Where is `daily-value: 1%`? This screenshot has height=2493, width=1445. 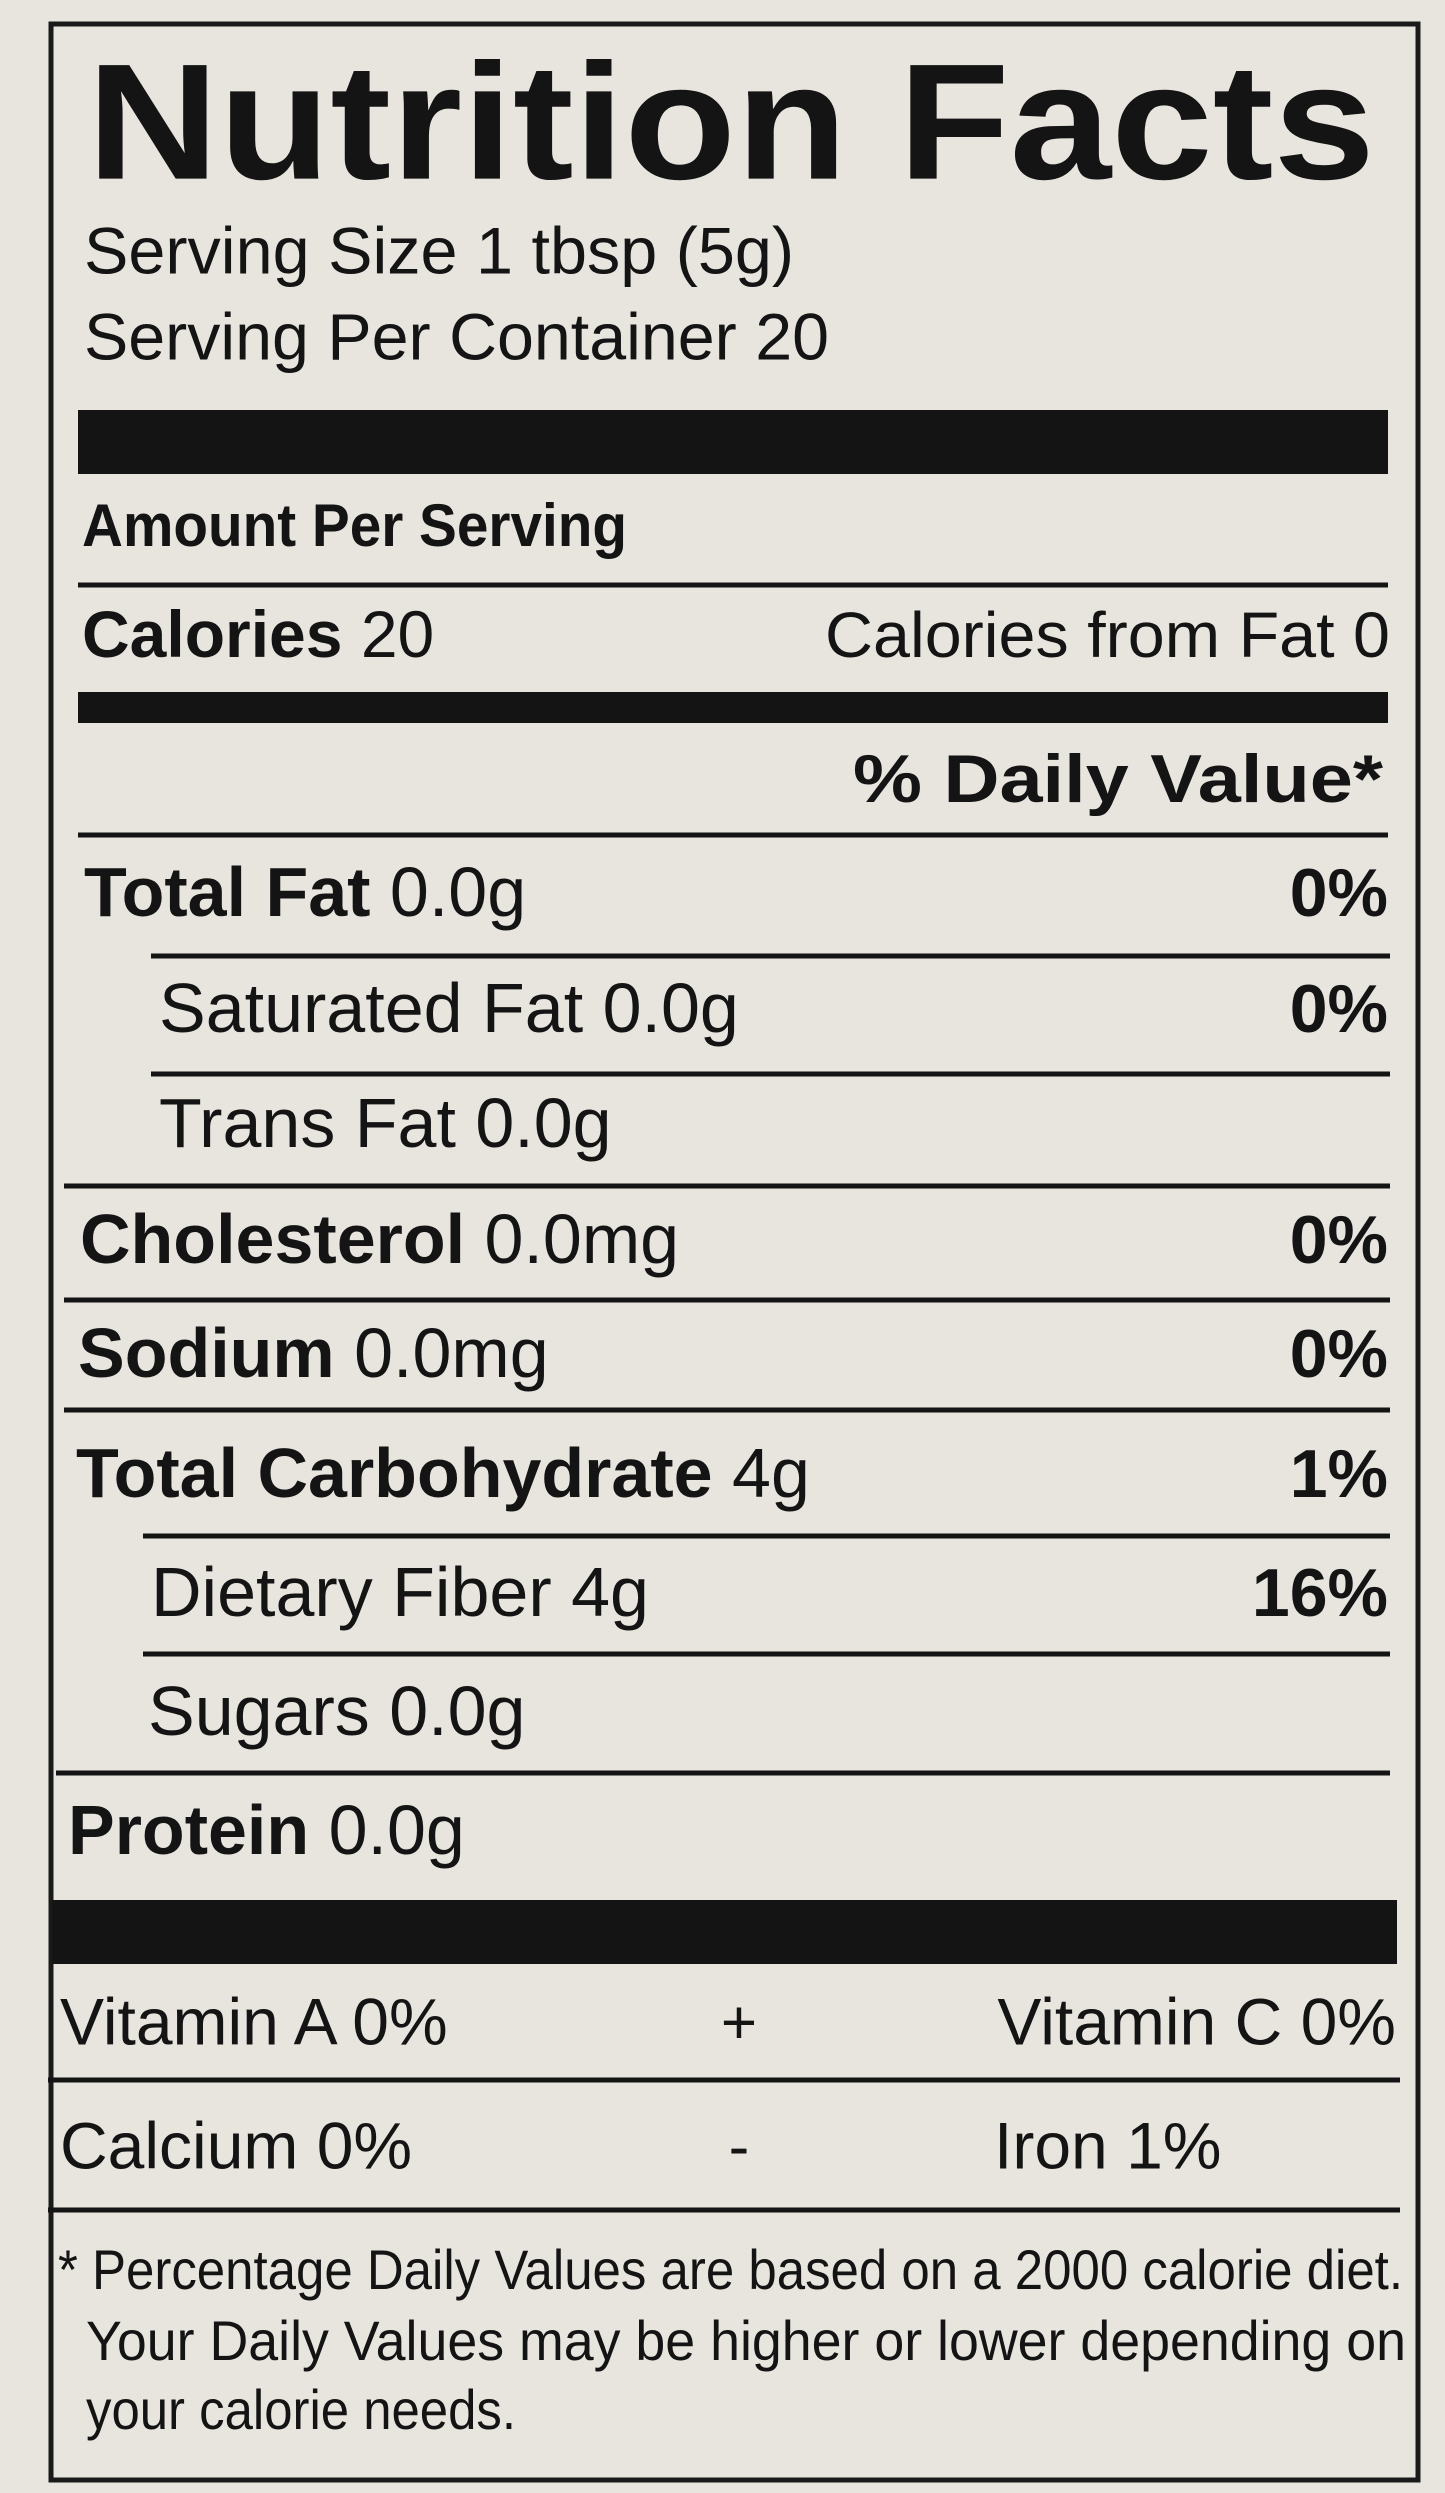 daily-value: 1% is located at coordinates (1339, 1474).